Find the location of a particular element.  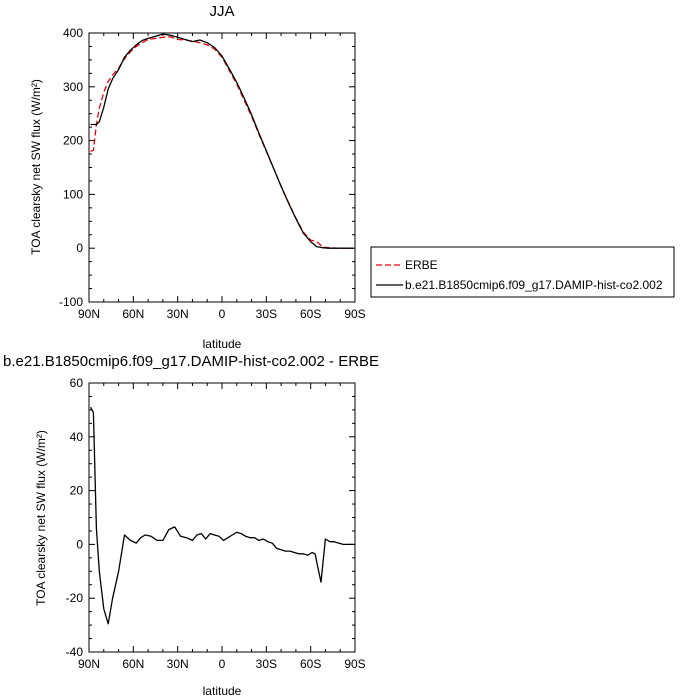

top-x-axis-label: latitude is located at coordinates (222, 344).